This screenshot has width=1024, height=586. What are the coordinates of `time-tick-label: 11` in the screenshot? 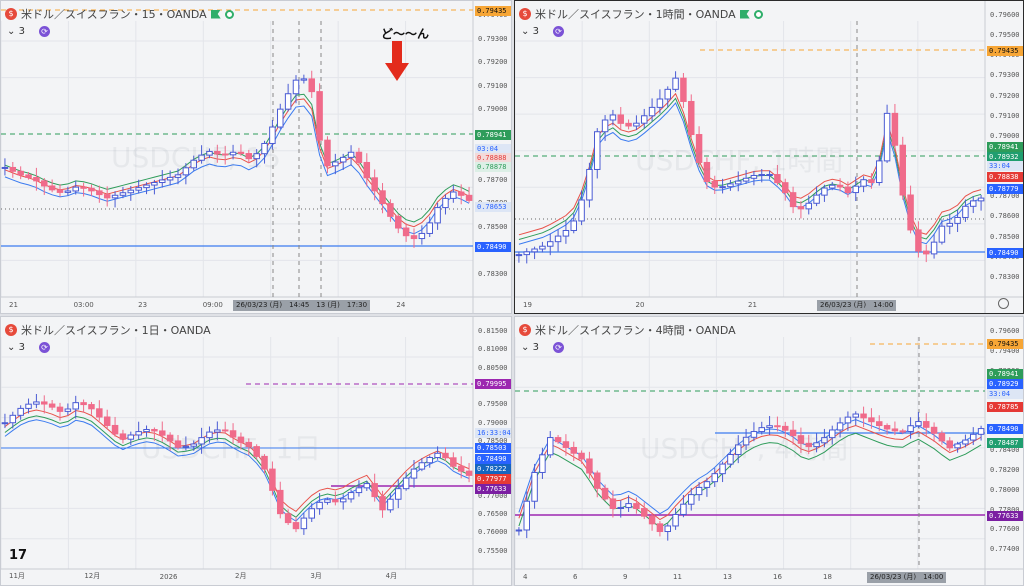 It's located at (677, 577).